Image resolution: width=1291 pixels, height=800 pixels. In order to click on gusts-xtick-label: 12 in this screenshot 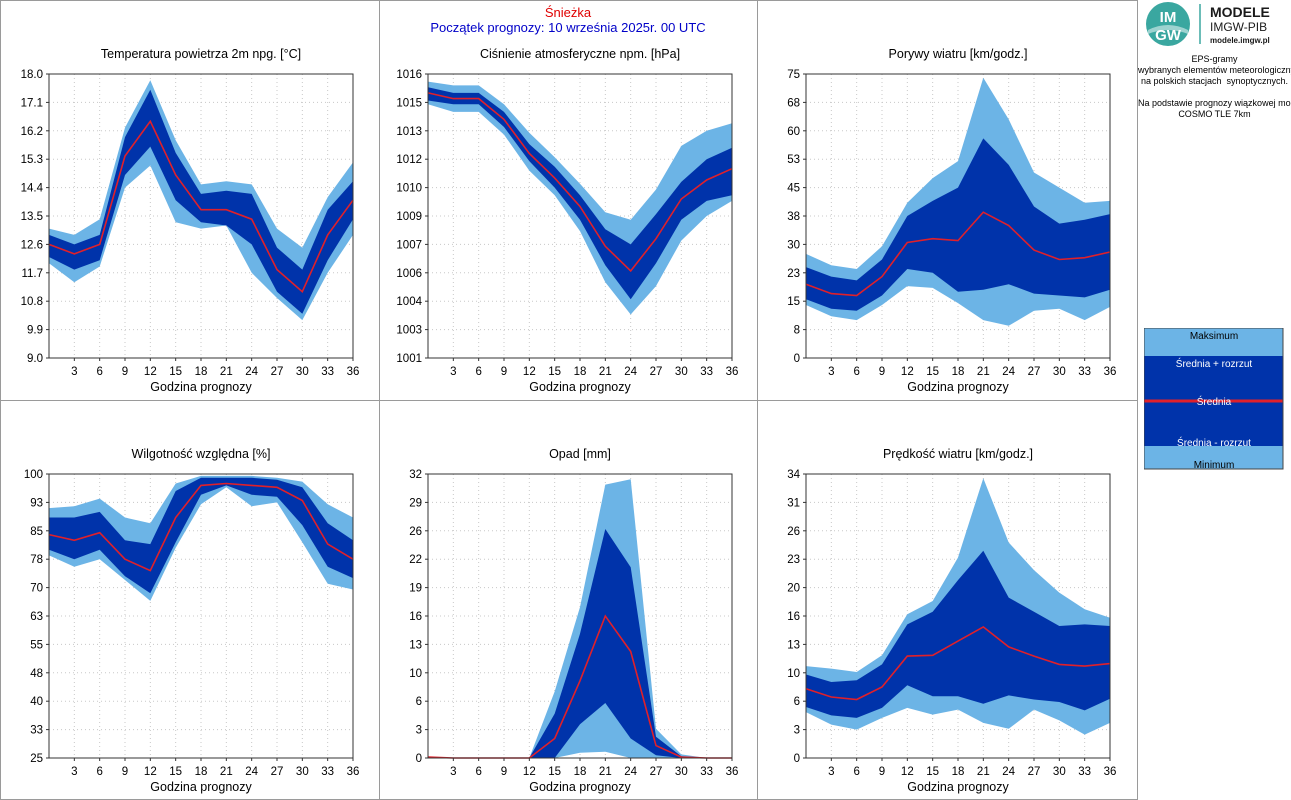, I will do `click(907, 372)`.